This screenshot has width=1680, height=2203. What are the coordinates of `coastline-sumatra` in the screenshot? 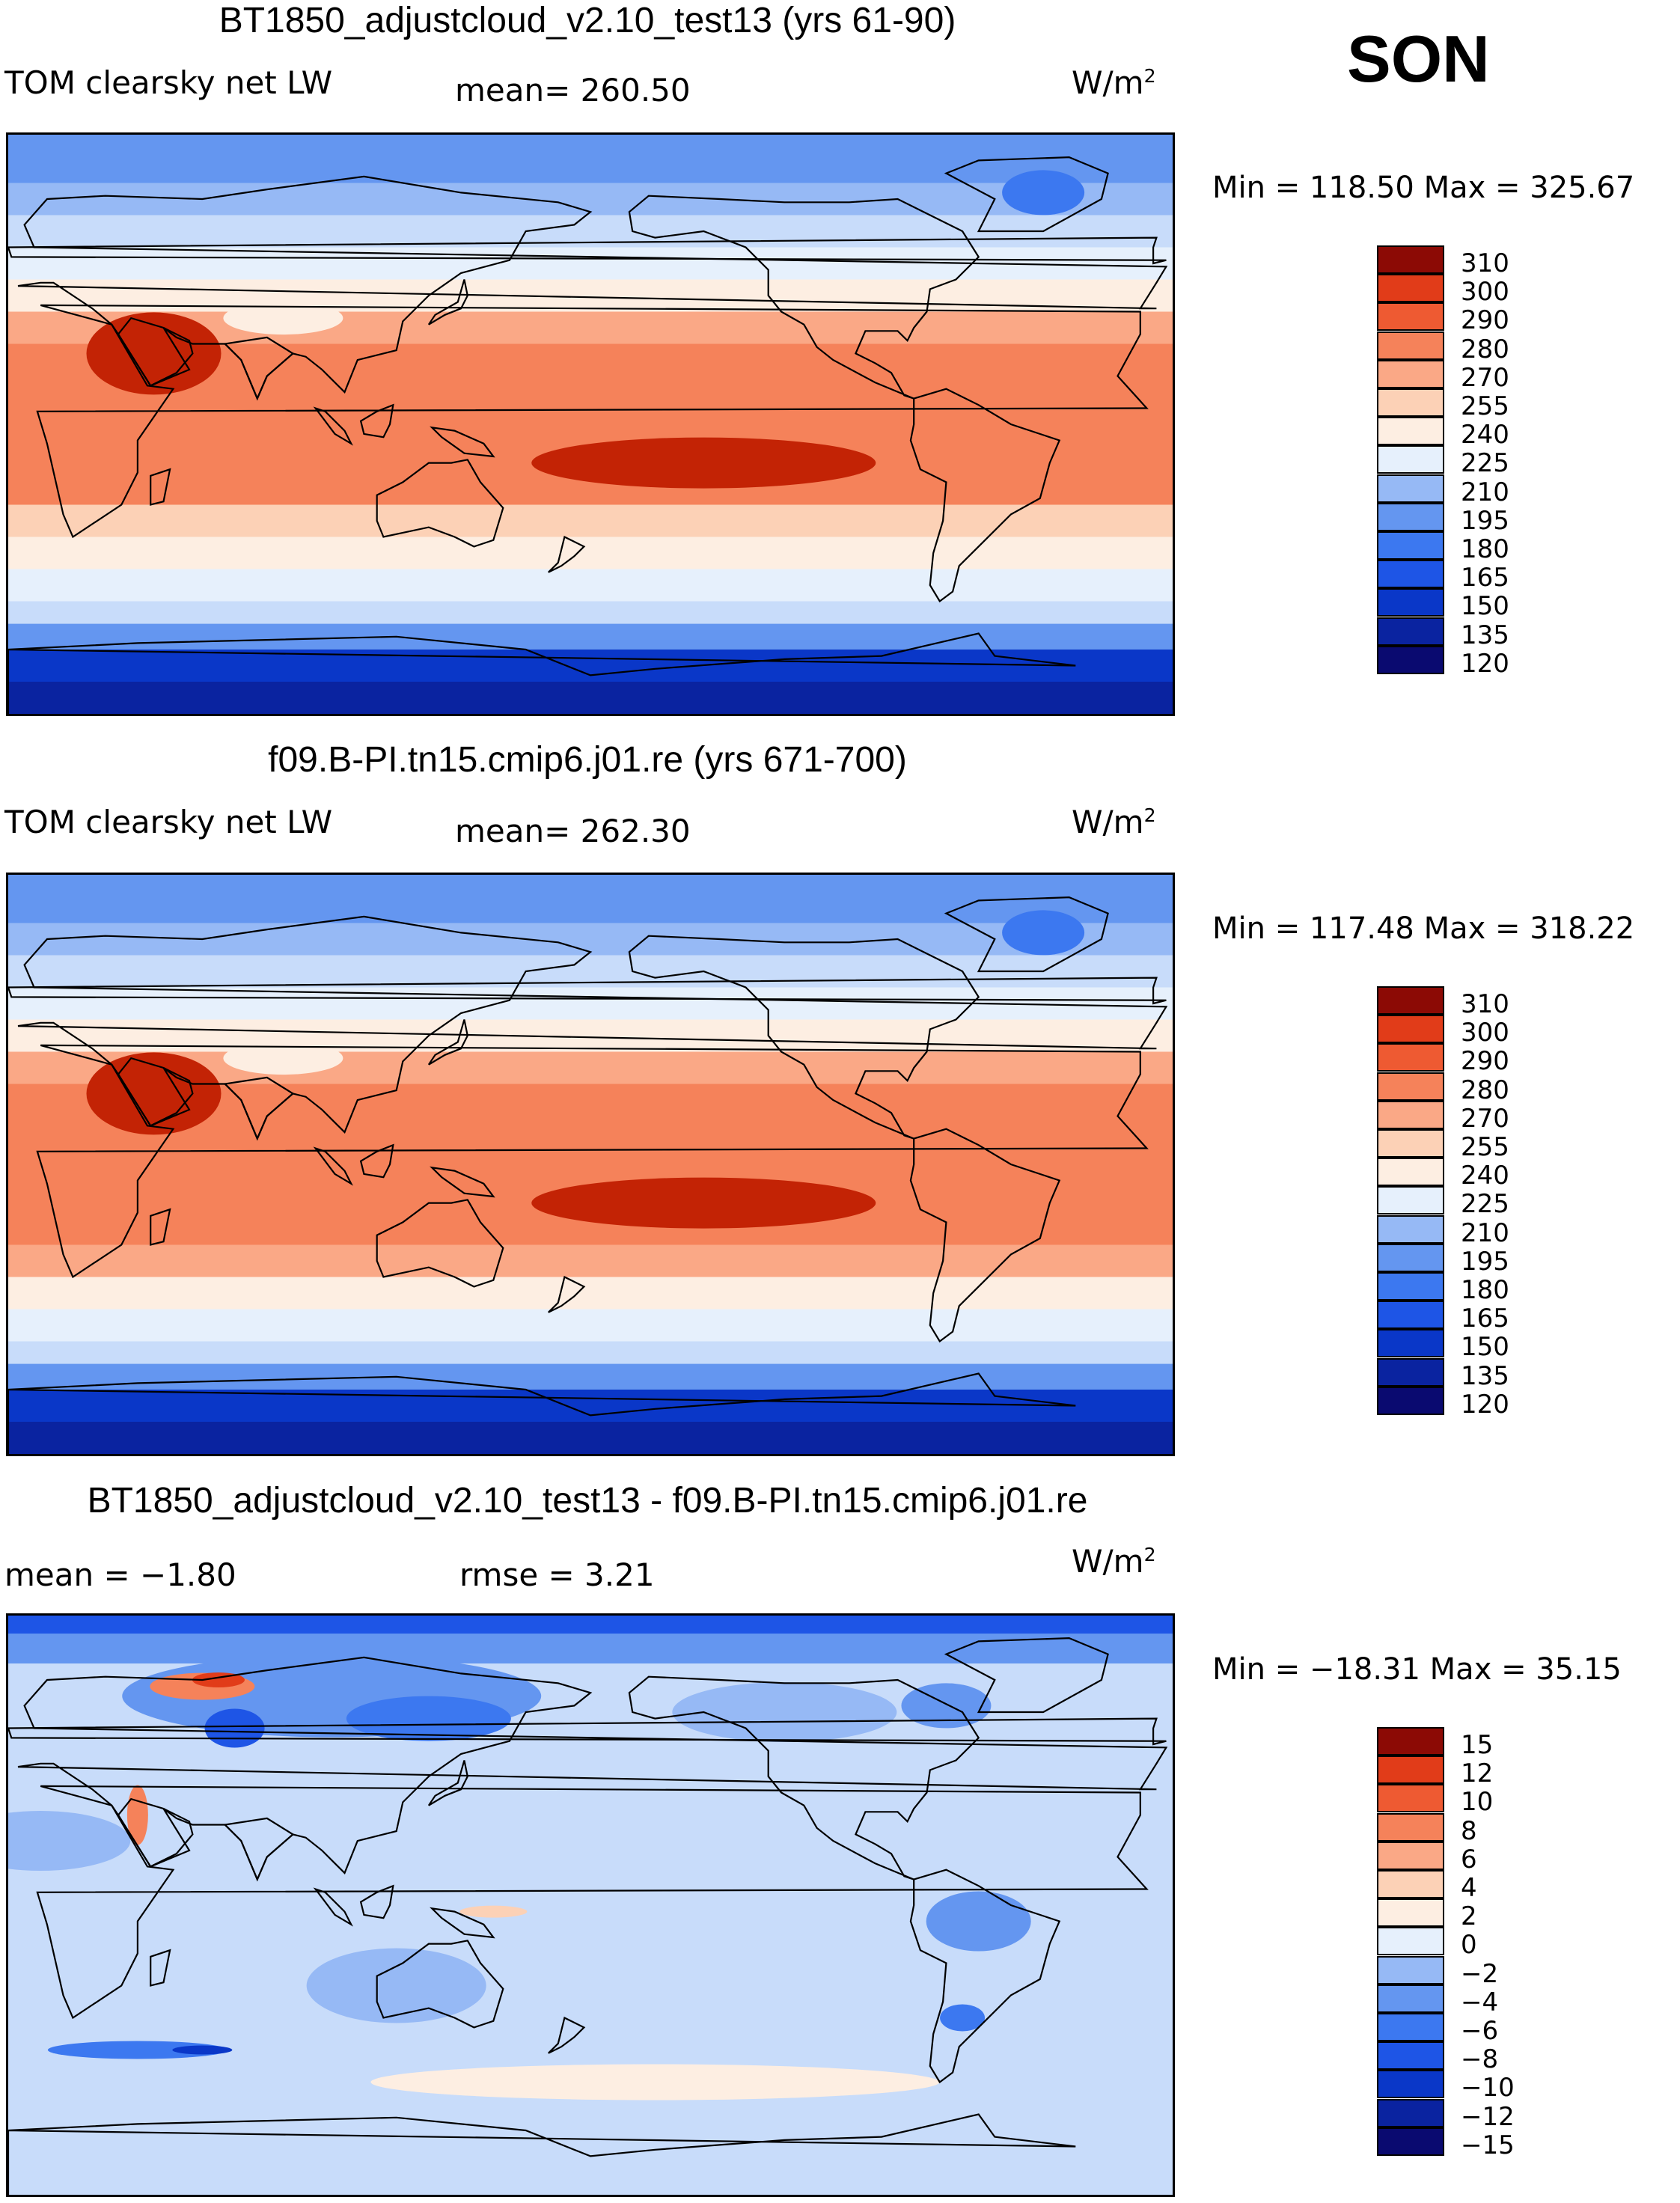 It's located at (333, 426).